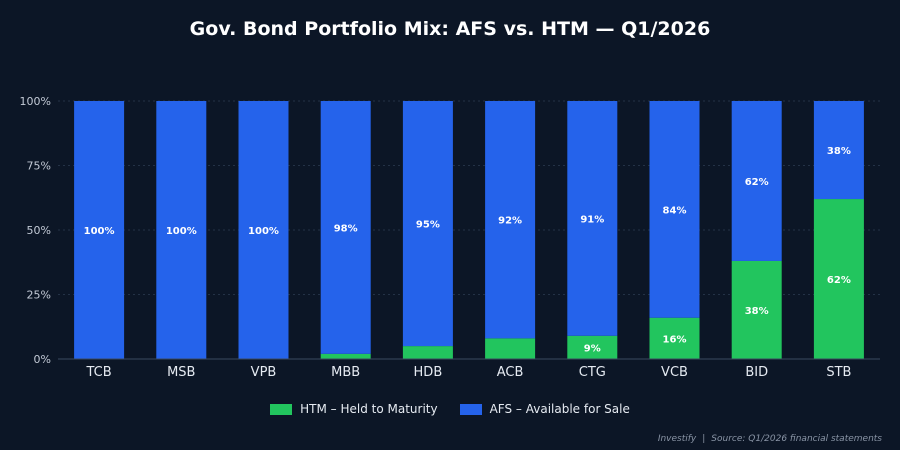 The width and height of the screenshot is (900, 450). I want to click on data-label-afs-stb: 38%, so click(839, 151).